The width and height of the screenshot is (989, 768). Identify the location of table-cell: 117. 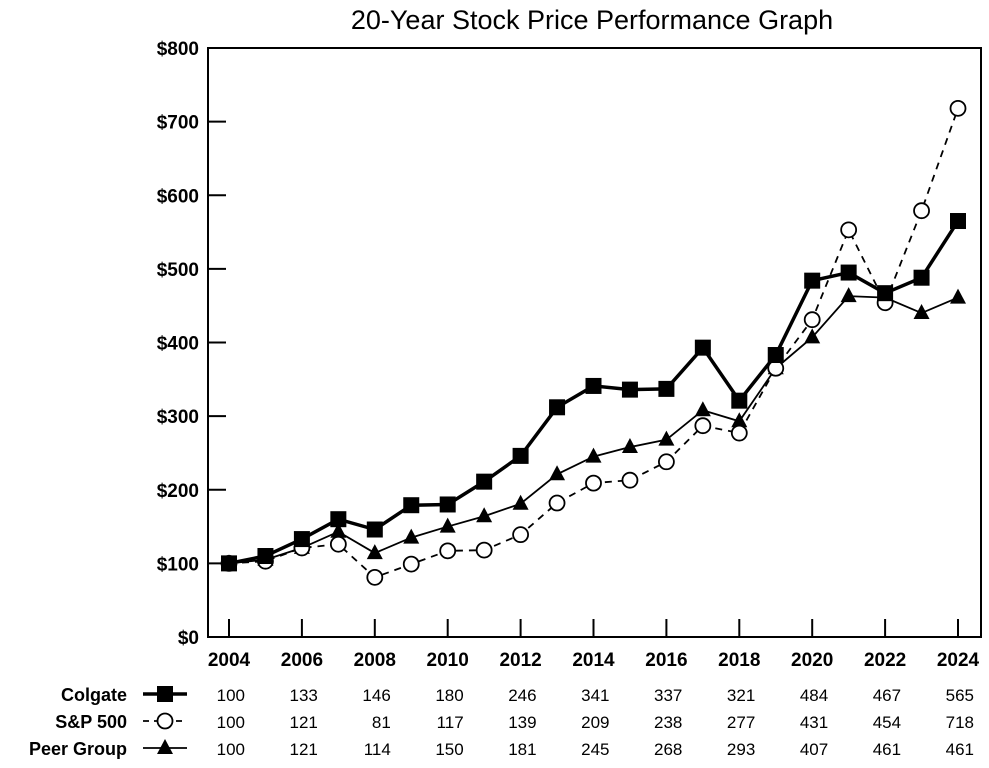
(450, 722).